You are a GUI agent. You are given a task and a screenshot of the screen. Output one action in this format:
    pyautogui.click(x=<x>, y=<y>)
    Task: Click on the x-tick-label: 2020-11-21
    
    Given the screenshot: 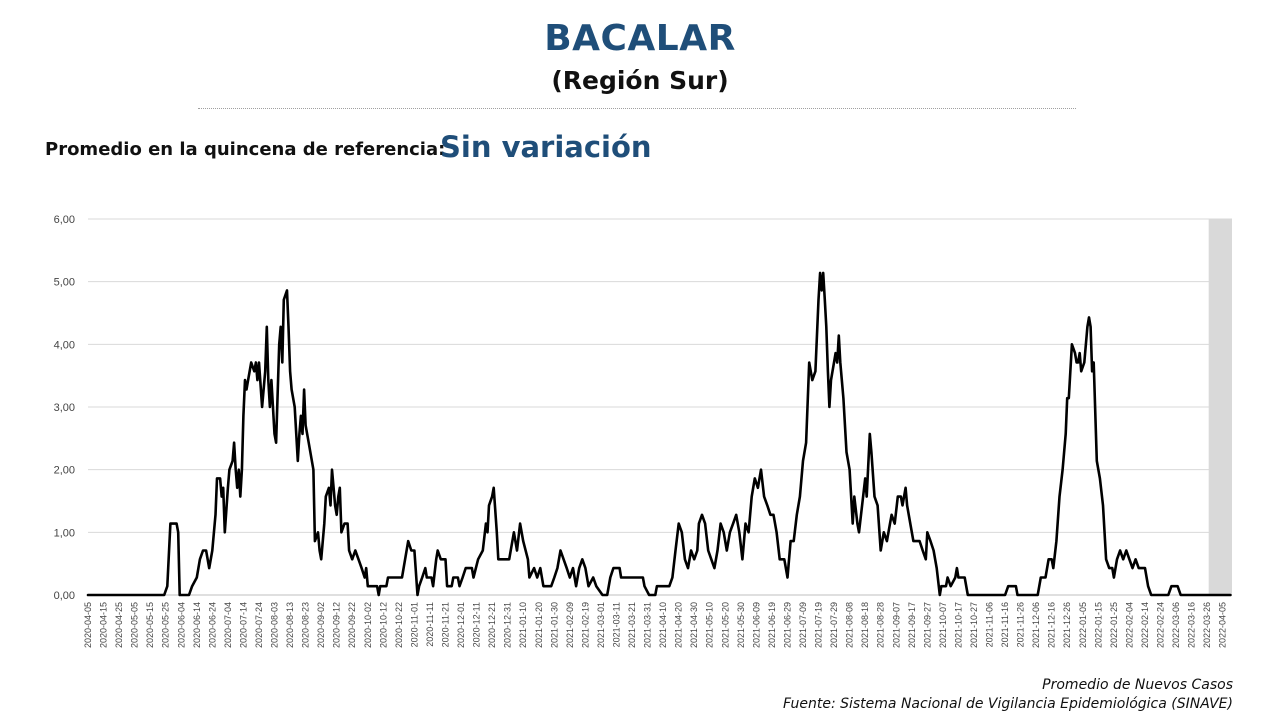 What is the action you would take?
    pyautogui.click(x=446, y=624)
    